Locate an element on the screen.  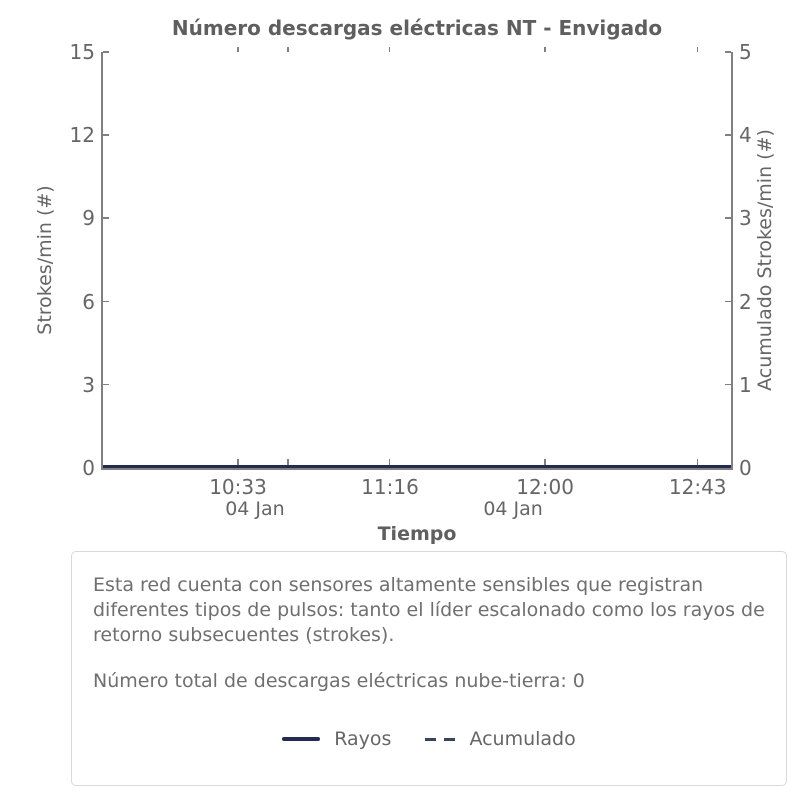
y-tick-label-right: 0 is located at coordinates (745, 468).